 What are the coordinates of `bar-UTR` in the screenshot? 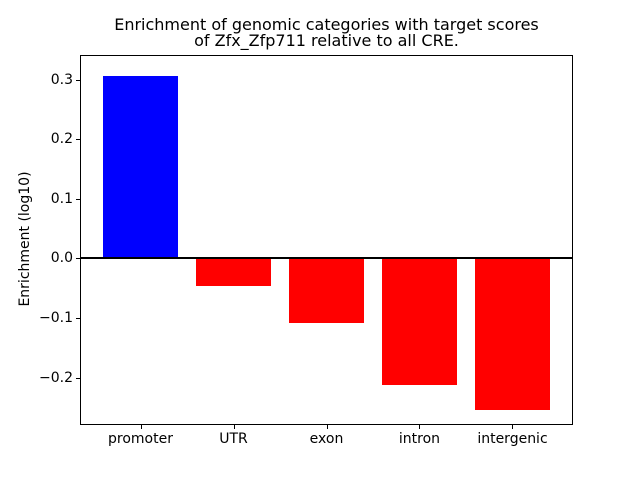 It's located at (233, 272).